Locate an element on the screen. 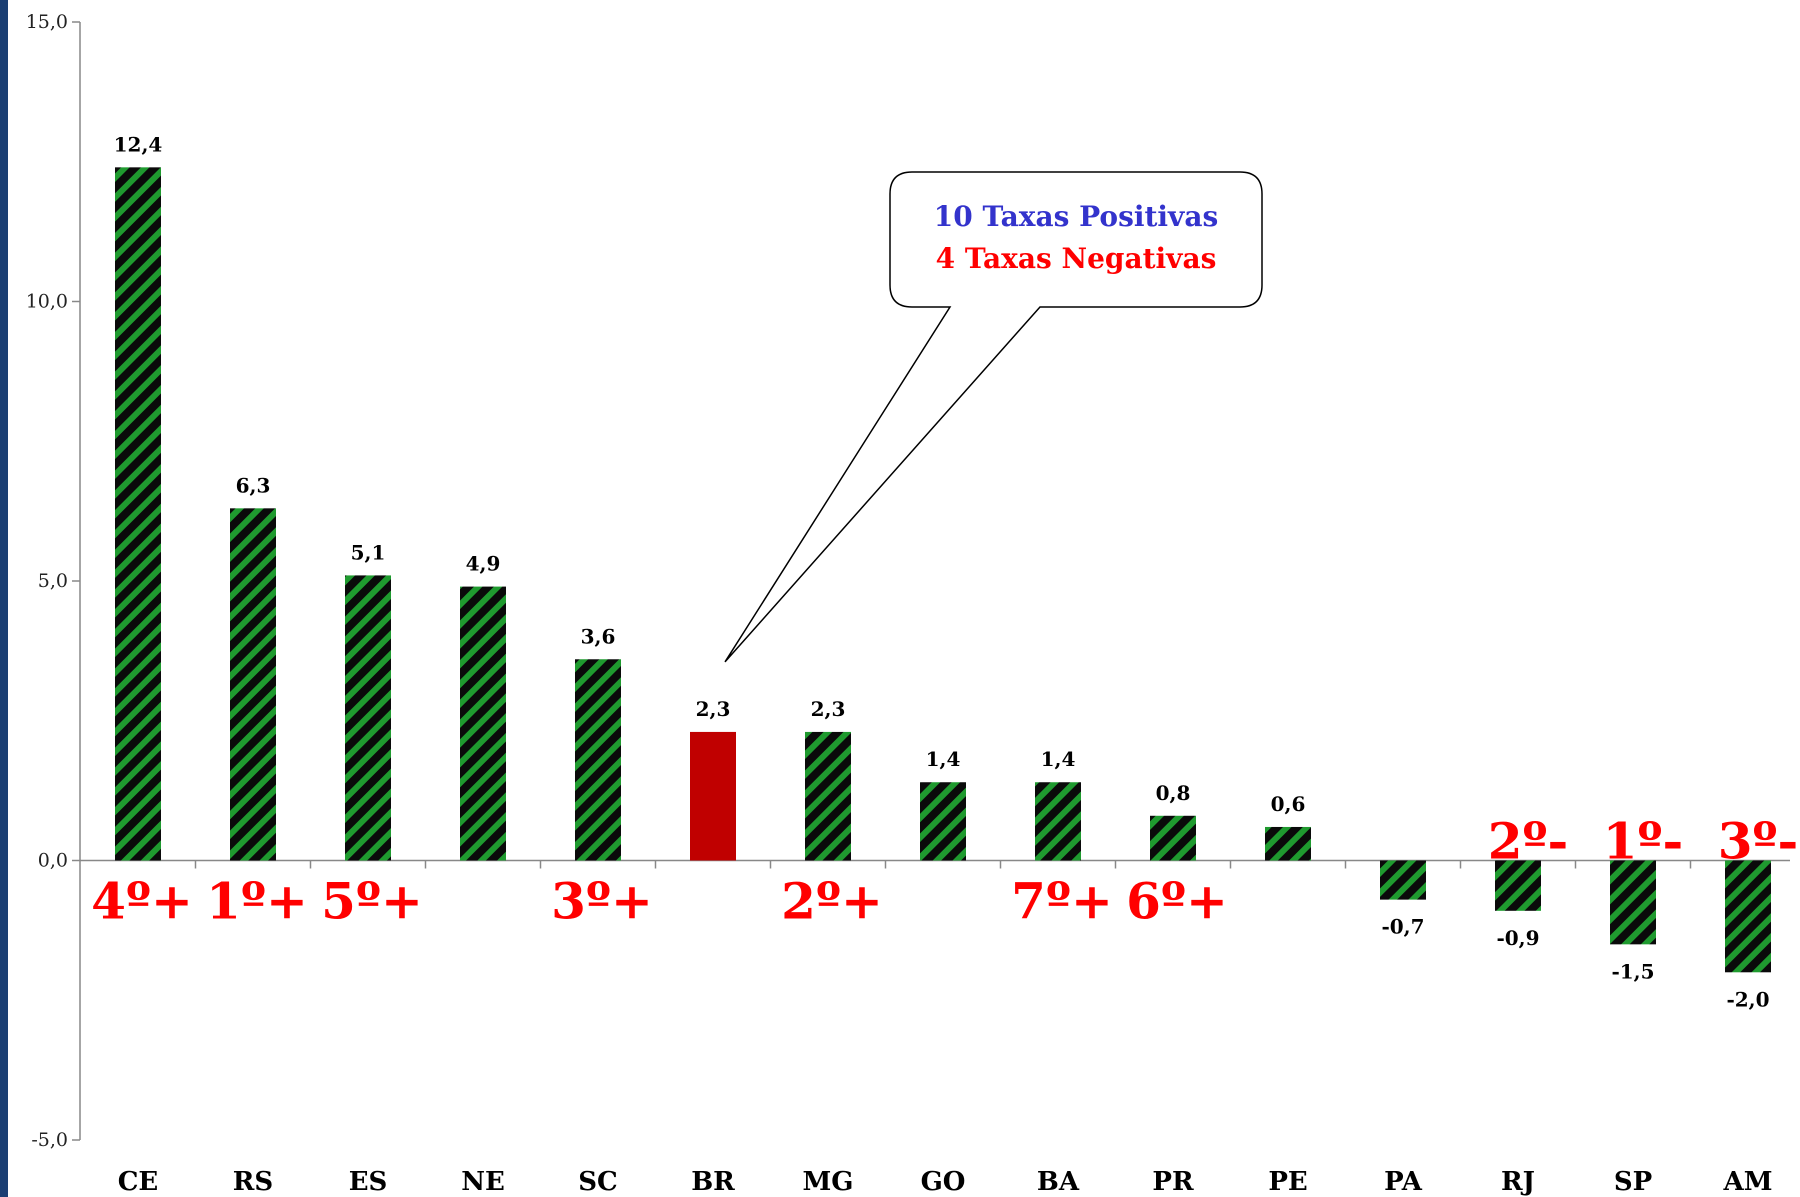  bar-sc is located at coordinates (598, 760).